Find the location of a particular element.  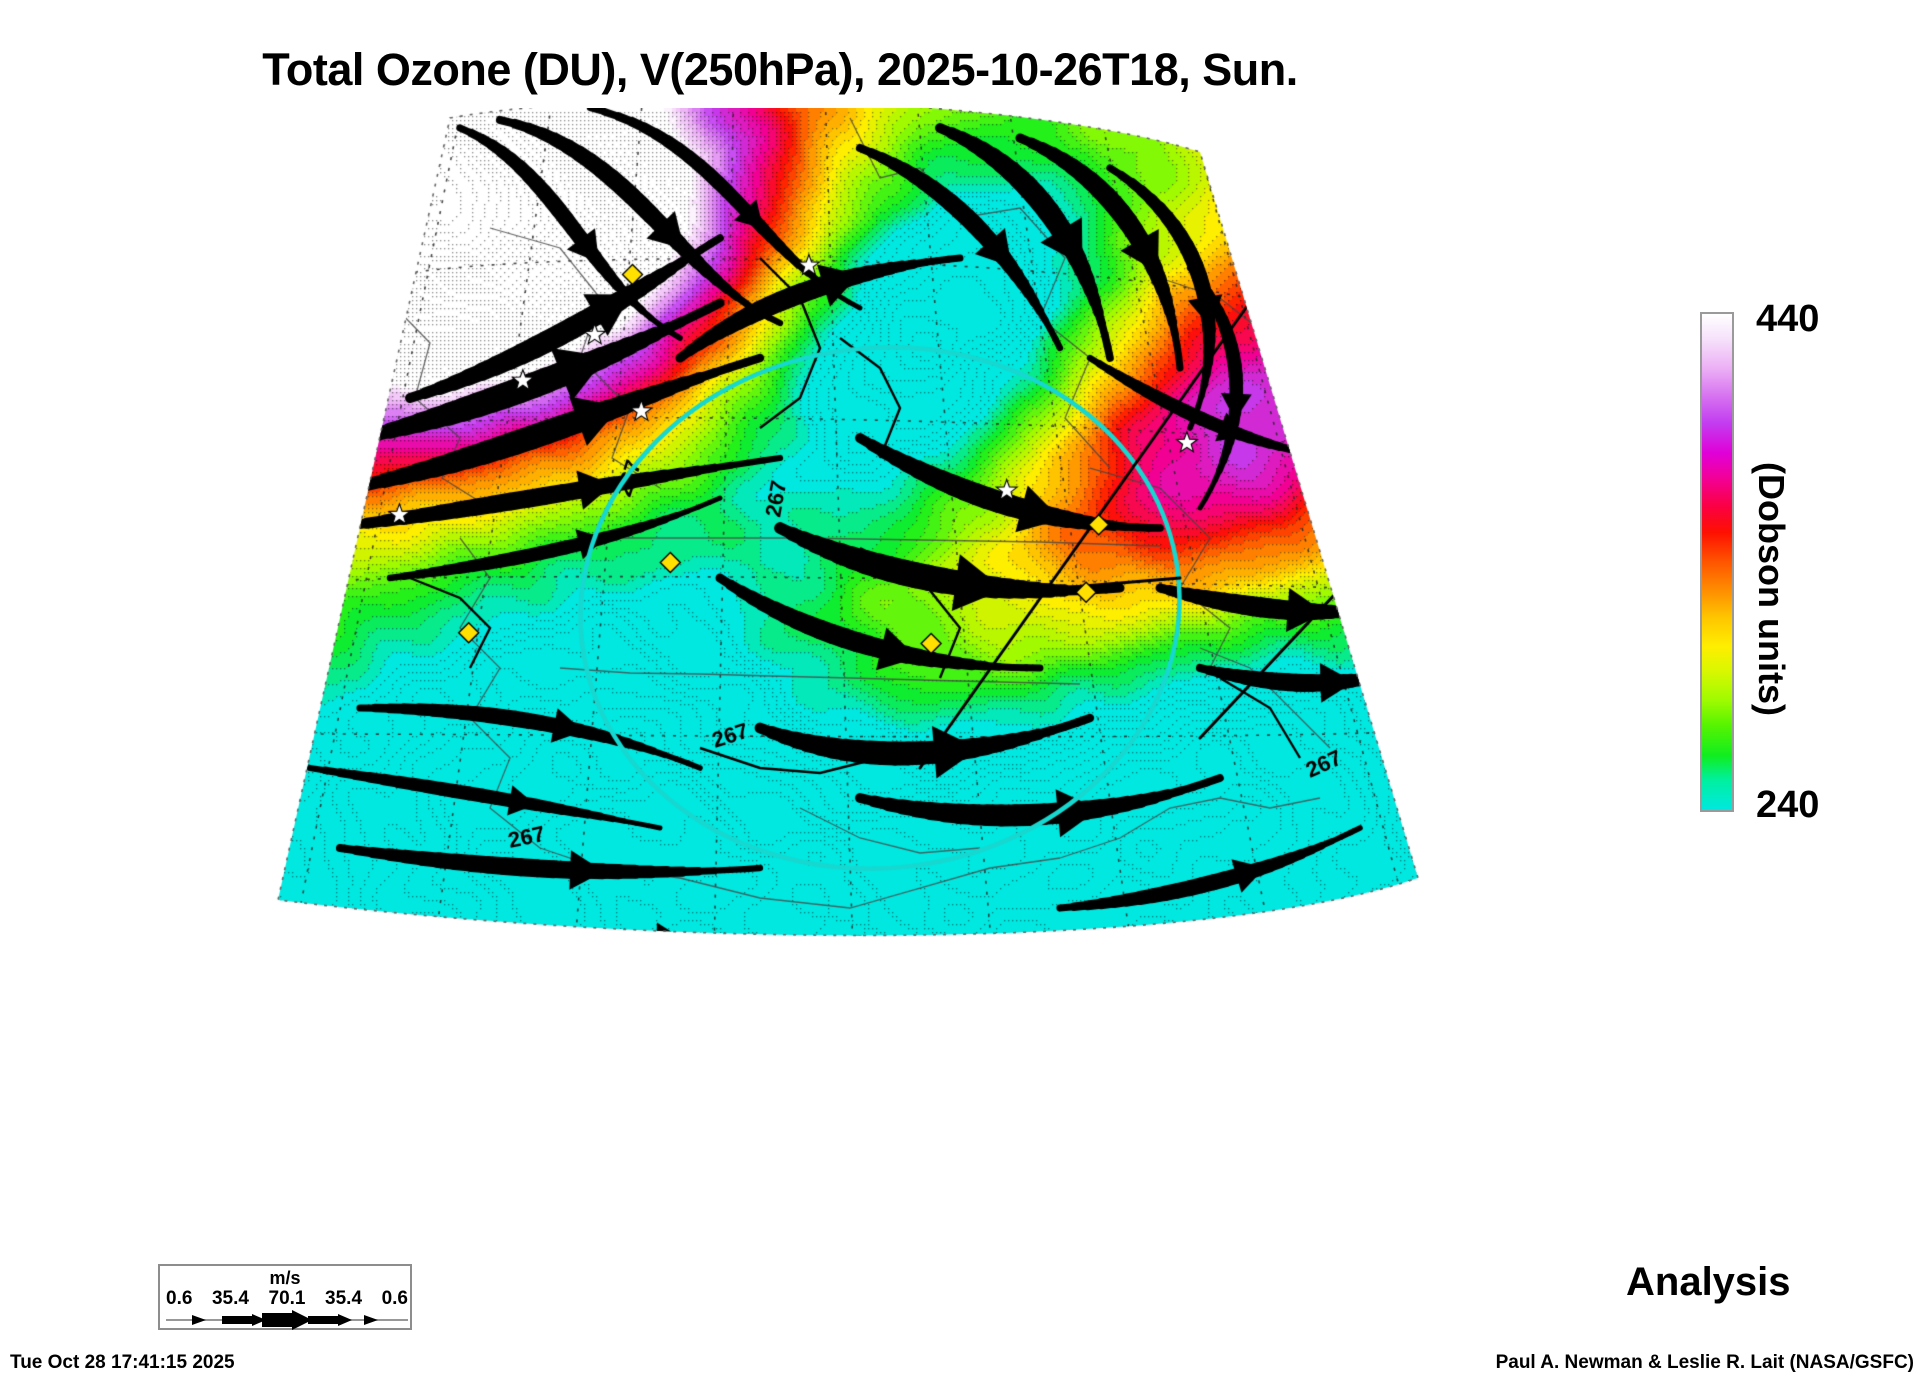

colorbar-gradient is located at coordinates (1717, 562).